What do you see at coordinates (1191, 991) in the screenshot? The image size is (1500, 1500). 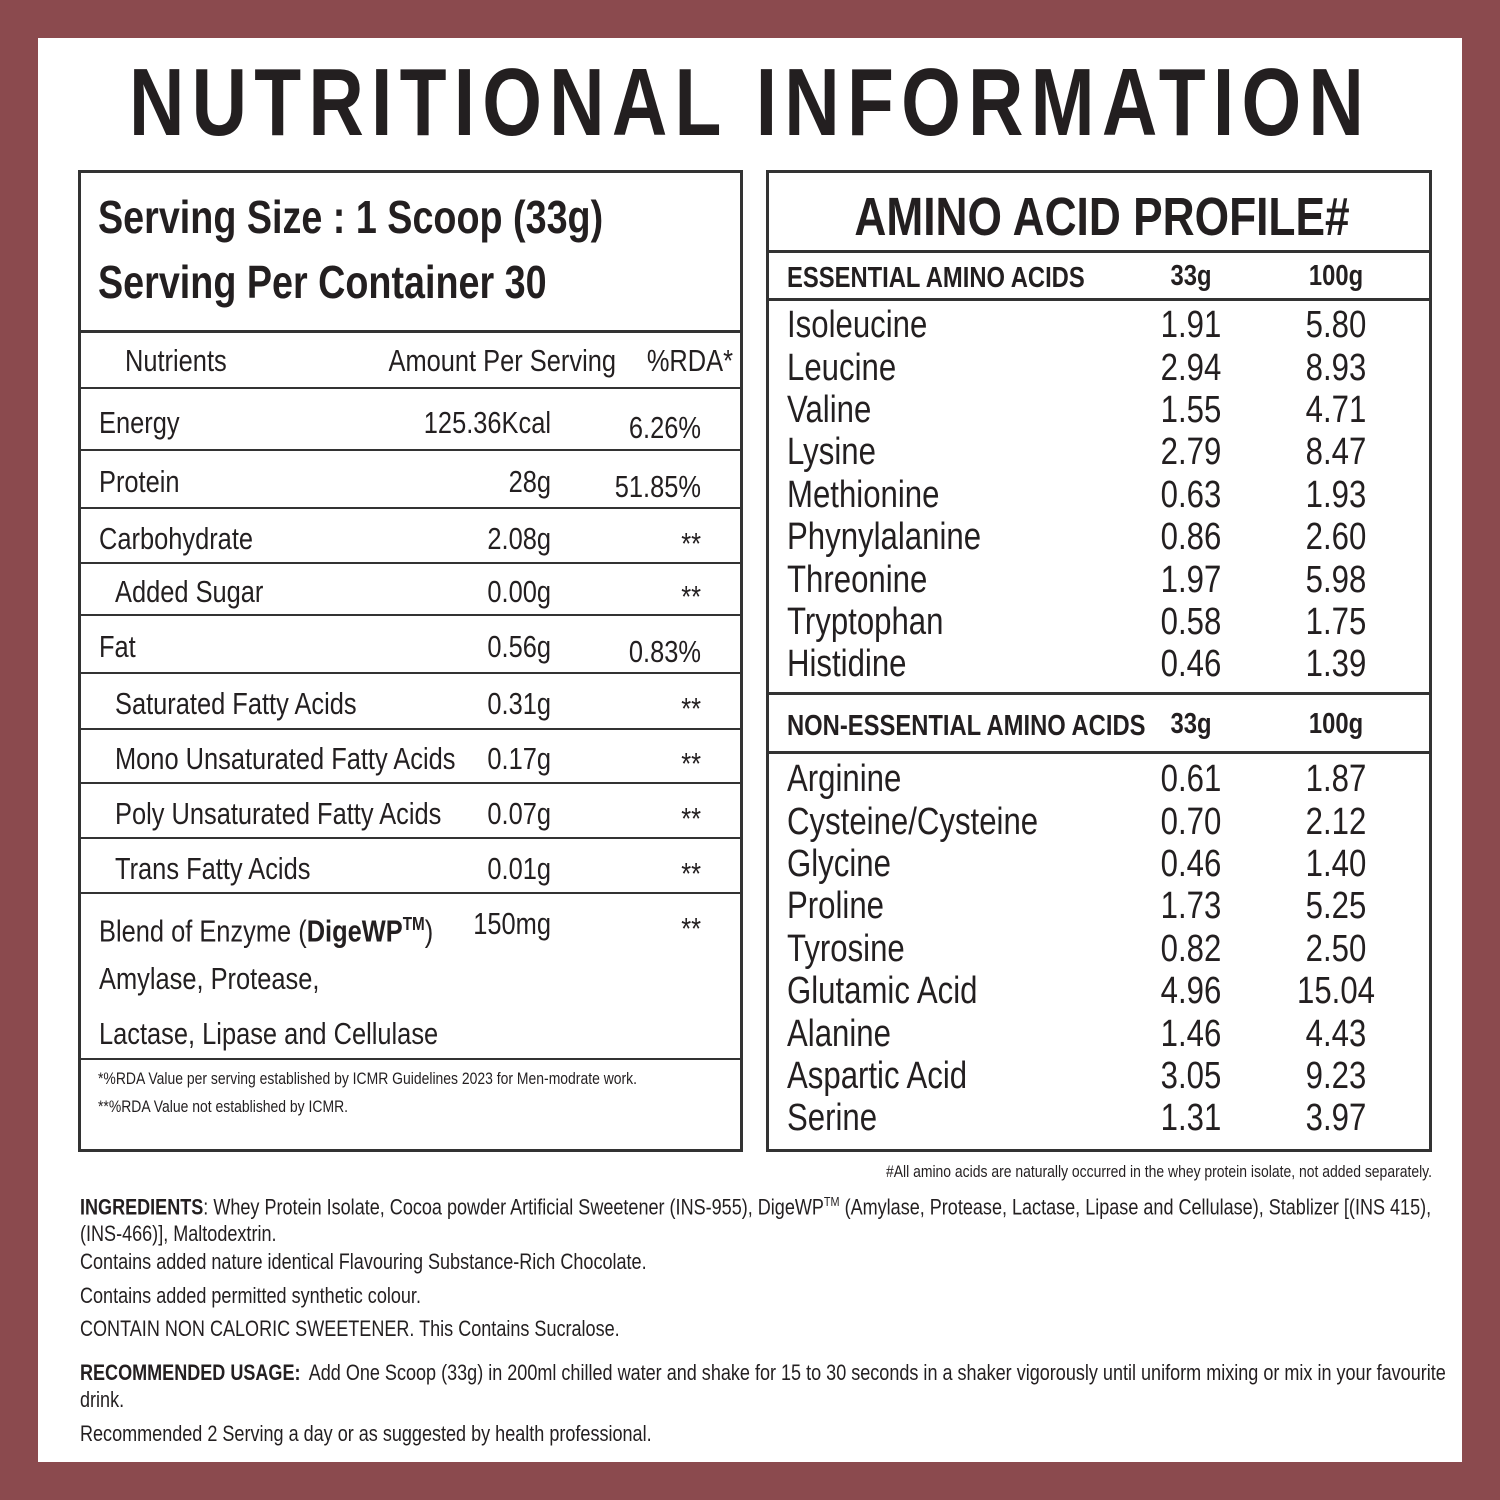 I see `amino-33g: 4.96` at bounding box center [1191, 991].